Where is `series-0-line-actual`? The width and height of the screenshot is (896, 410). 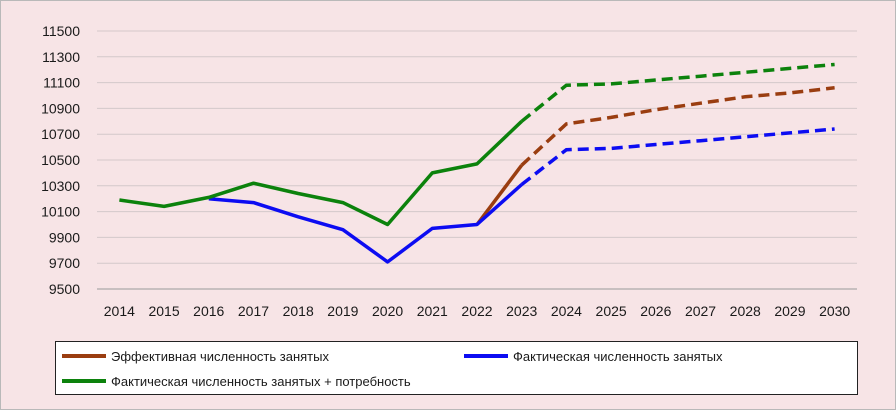
series-0-line-actual is located at coordinates (499, 195).